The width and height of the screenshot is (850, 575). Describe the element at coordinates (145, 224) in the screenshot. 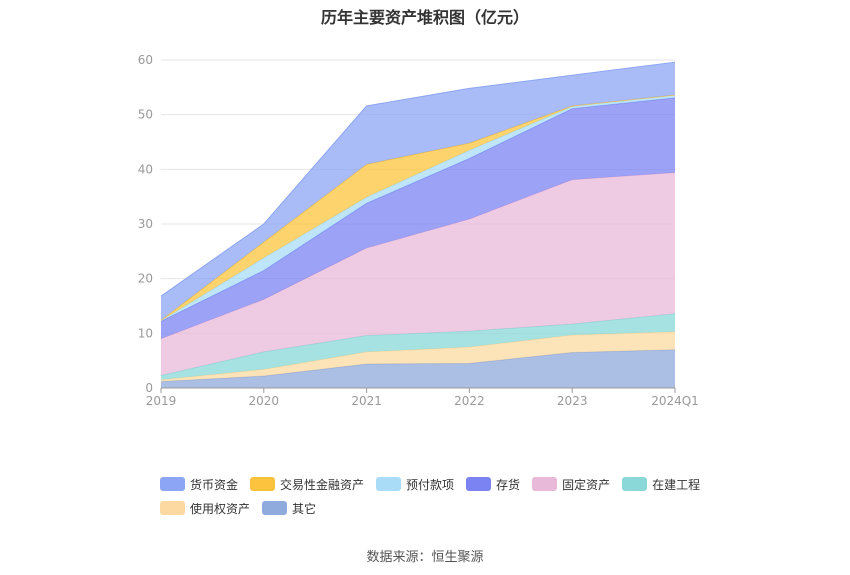

I see `y-tick-label: 30` at that location.